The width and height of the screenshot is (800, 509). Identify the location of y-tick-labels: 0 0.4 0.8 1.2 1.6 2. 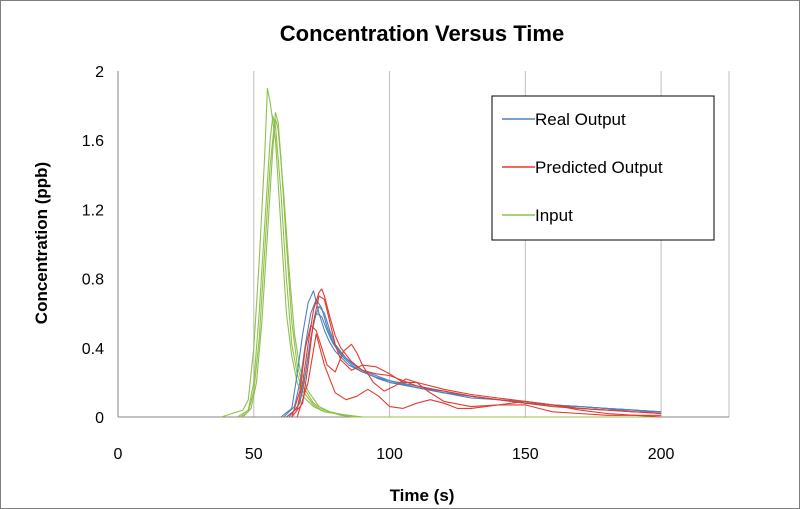
(93, 245).